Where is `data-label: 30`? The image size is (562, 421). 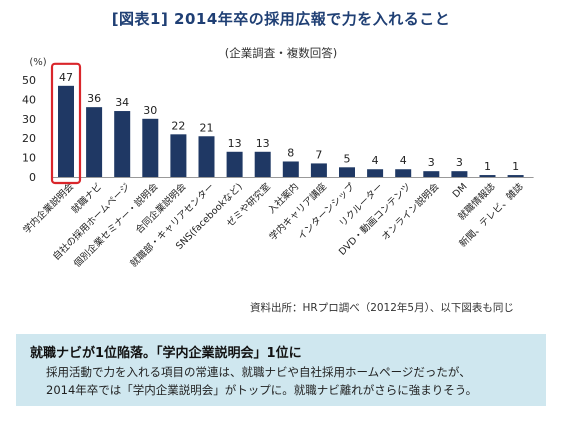 data-label: 30 is located at coordinates (150, 110).